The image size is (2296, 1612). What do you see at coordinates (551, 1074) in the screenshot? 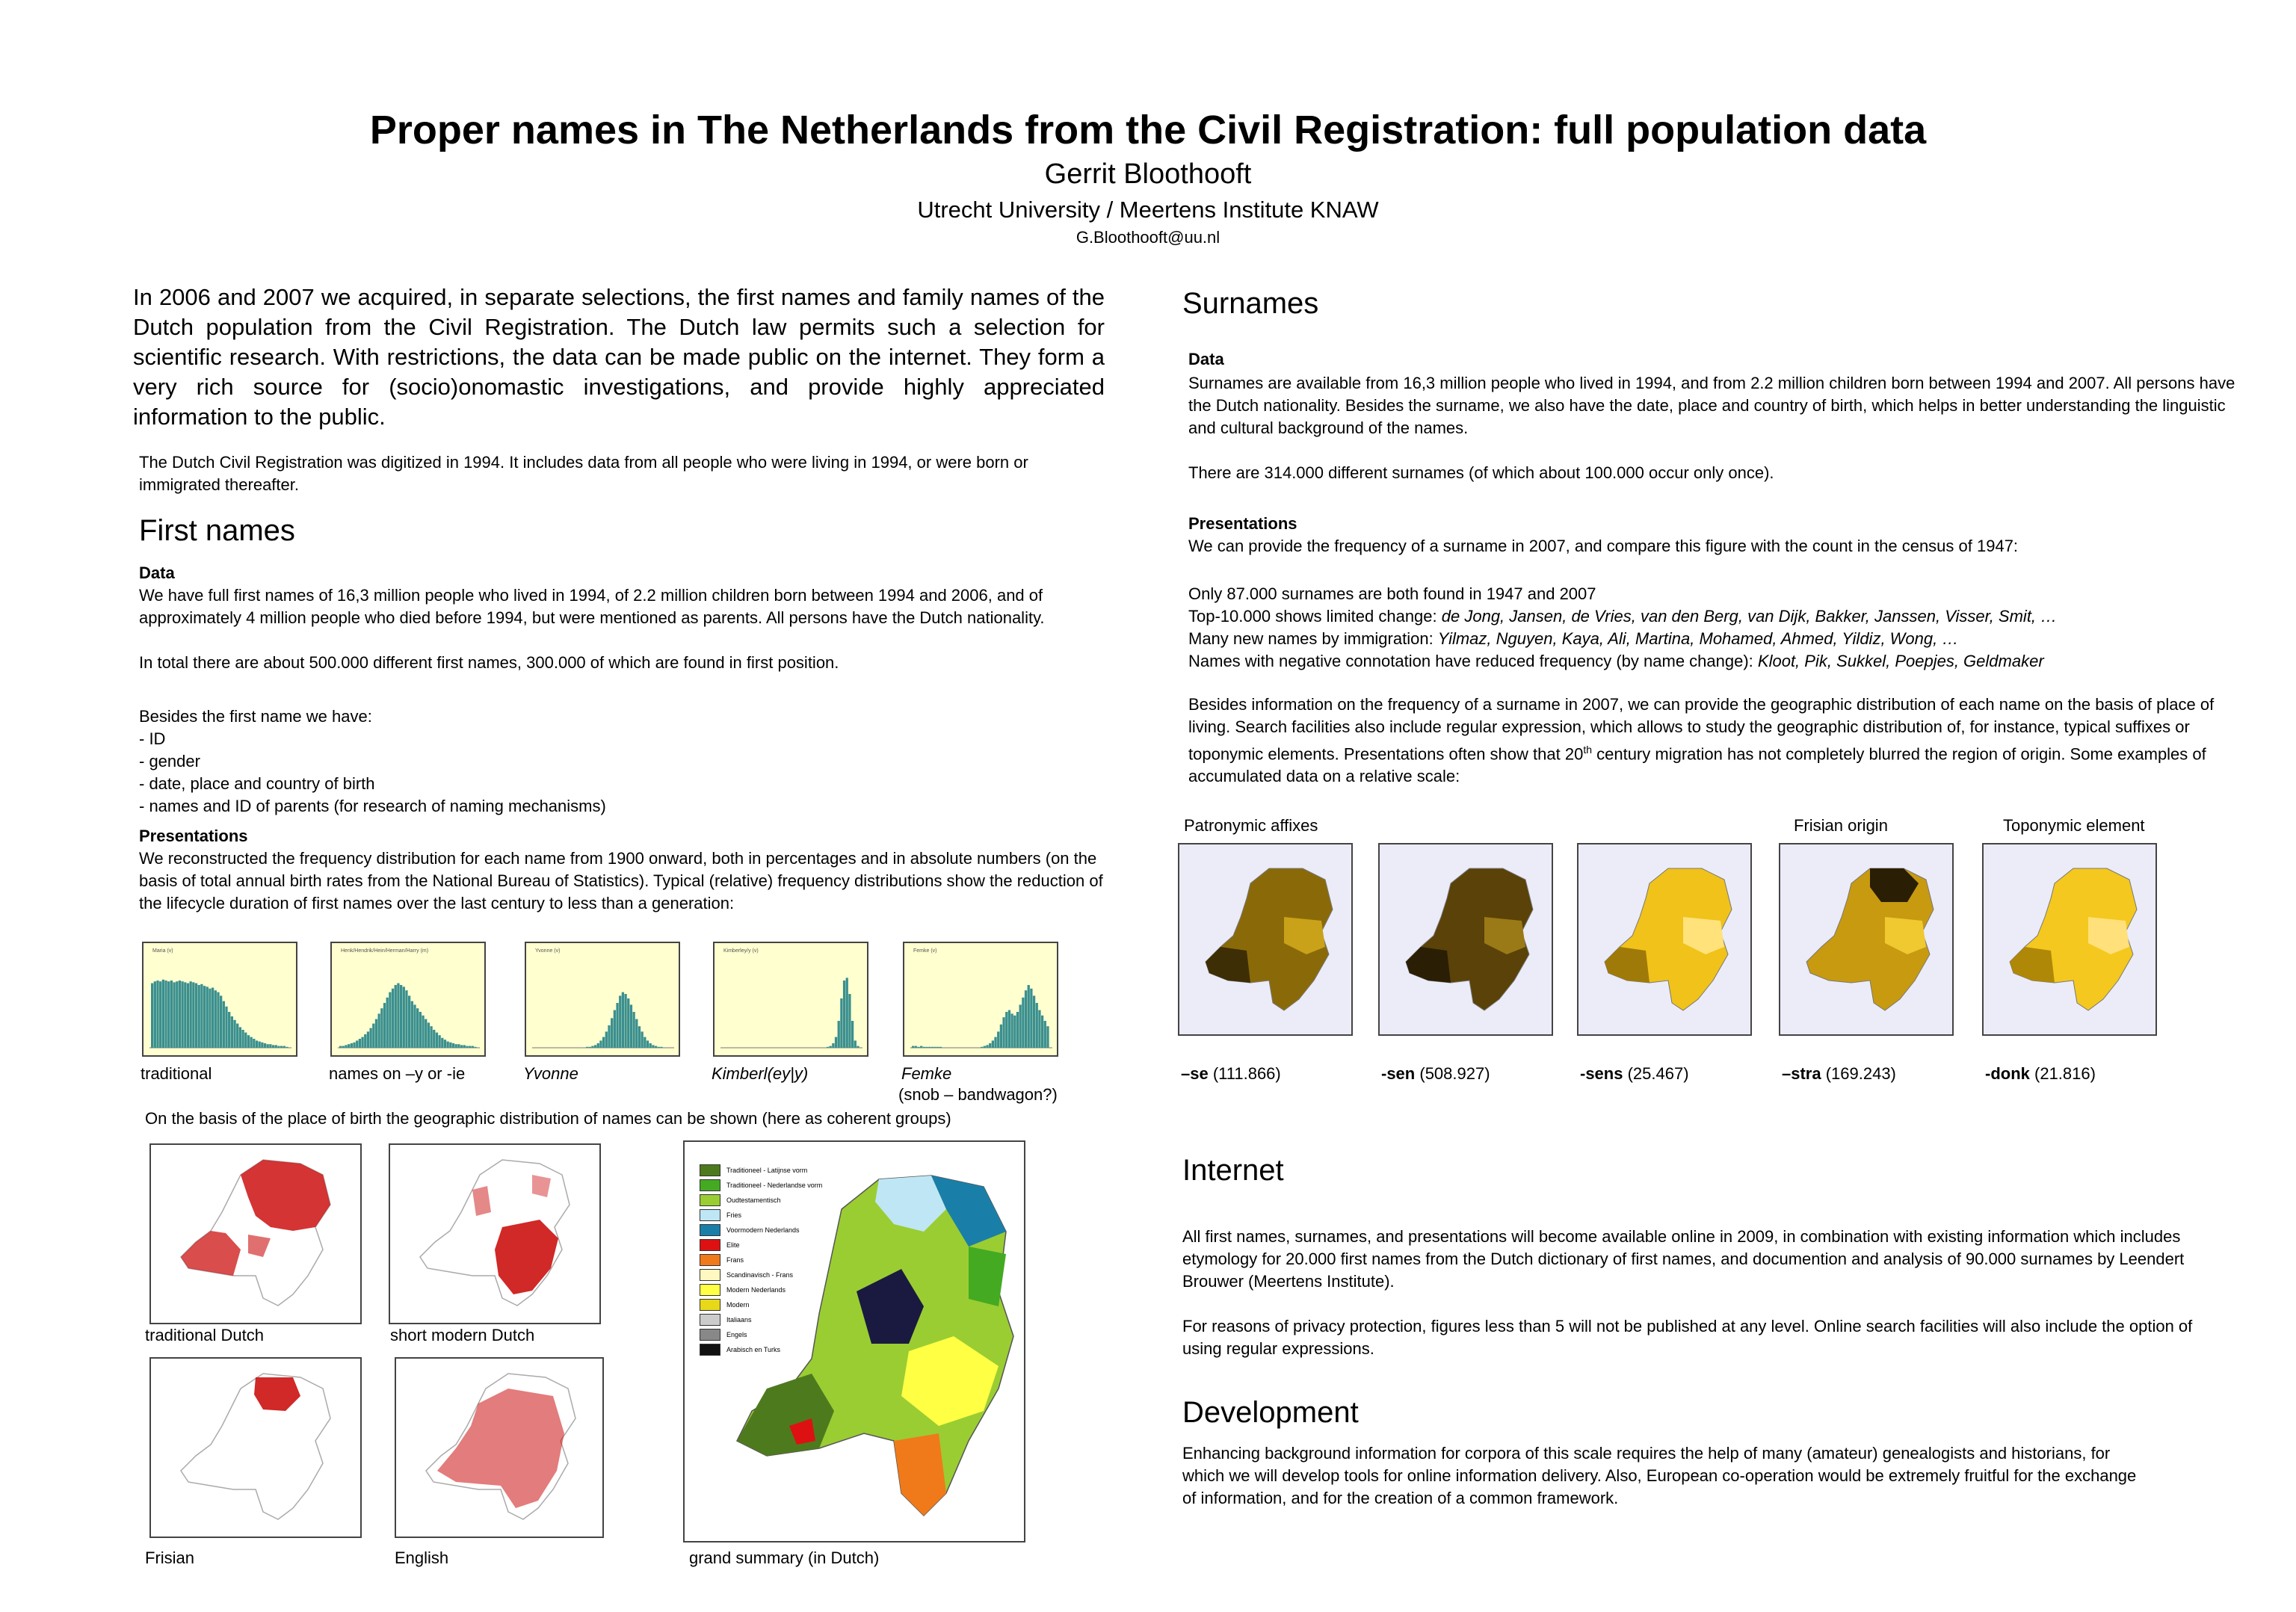
I see `histogram-caption: Yvonne` at bounding box center [551, 1074].